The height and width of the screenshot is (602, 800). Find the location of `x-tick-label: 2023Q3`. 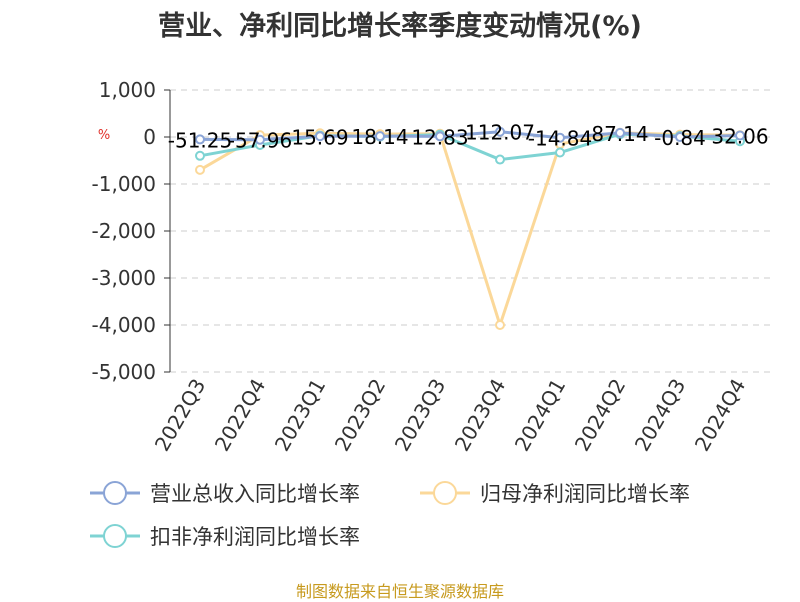

x-tick-label: 2023Q3 is located at coordinates (420, 415).